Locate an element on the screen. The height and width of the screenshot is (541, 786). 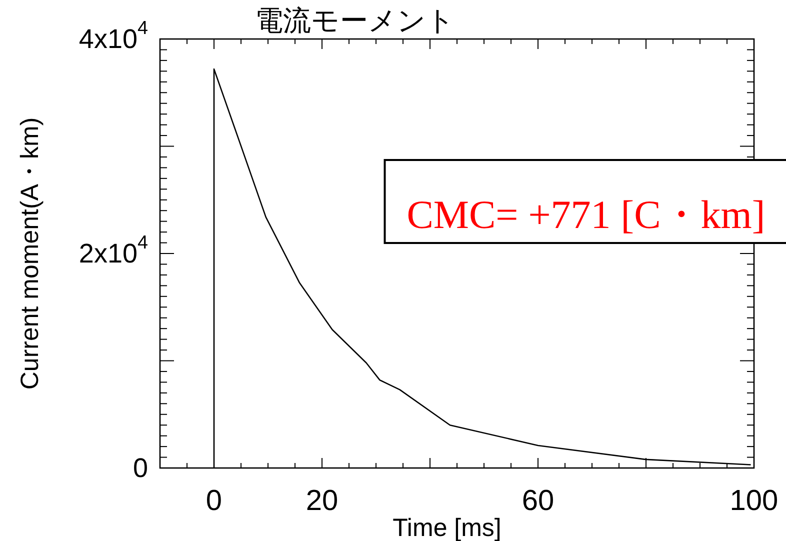
y-tick-label: 0 is located at coordinates (140, 468).